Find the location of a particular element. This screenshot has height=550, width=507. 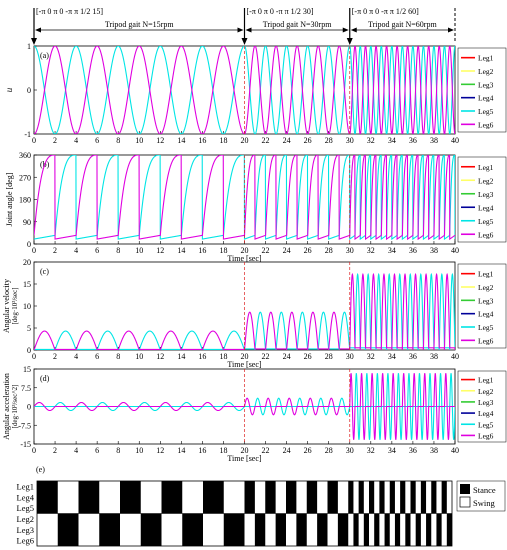

gait-title: Tripod gait N=15rpm is located at coordinates (139, 24).